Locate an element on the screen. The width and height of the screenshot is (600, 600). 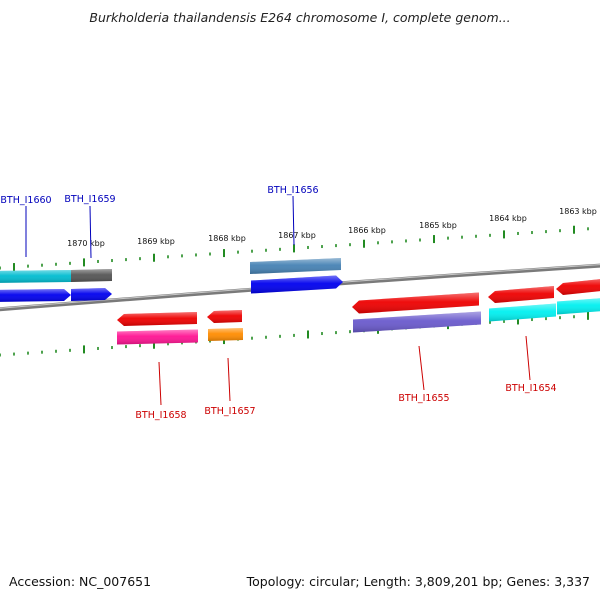
tick-label-1866-kbp: 1866 kbp is located at coordinates (367, 230).